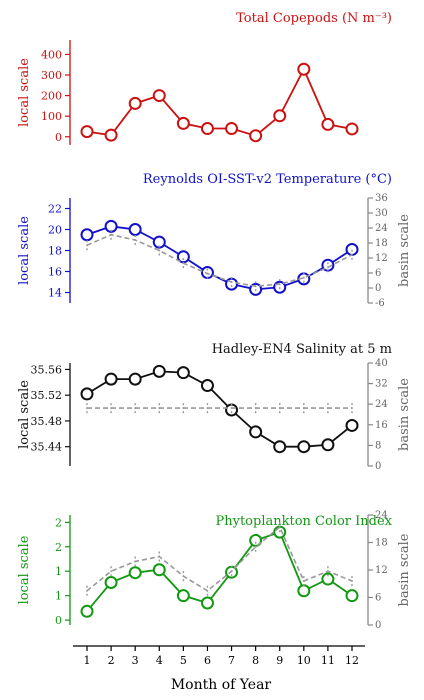  Describe the element at coordinates (304, 660) in the screenshot. I see `x-tick-label: 10` at that location.